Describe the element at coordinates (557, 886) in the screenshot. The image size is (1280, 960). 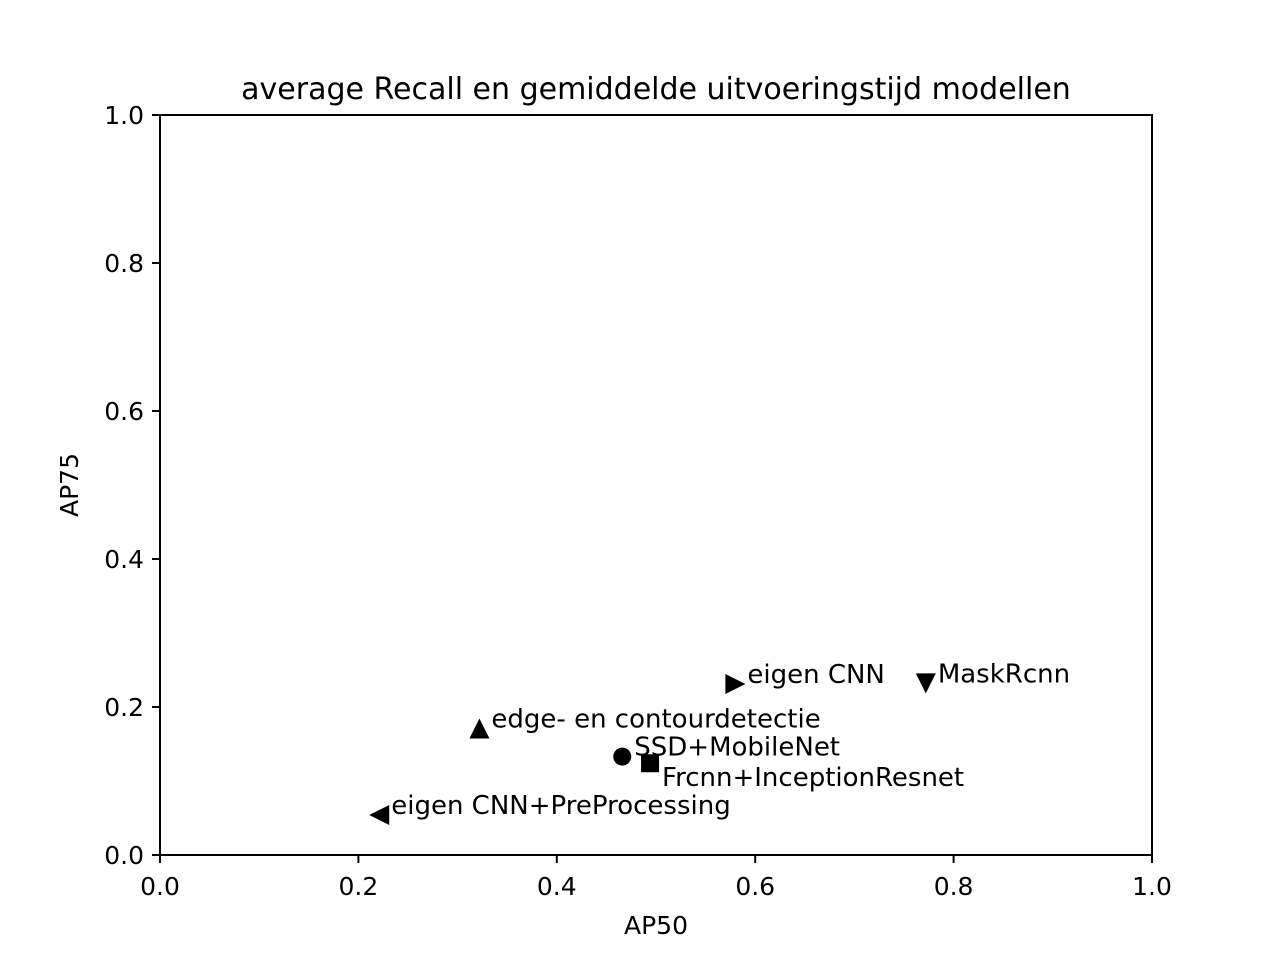
I see `x-tick-label: 0.4` at that location.